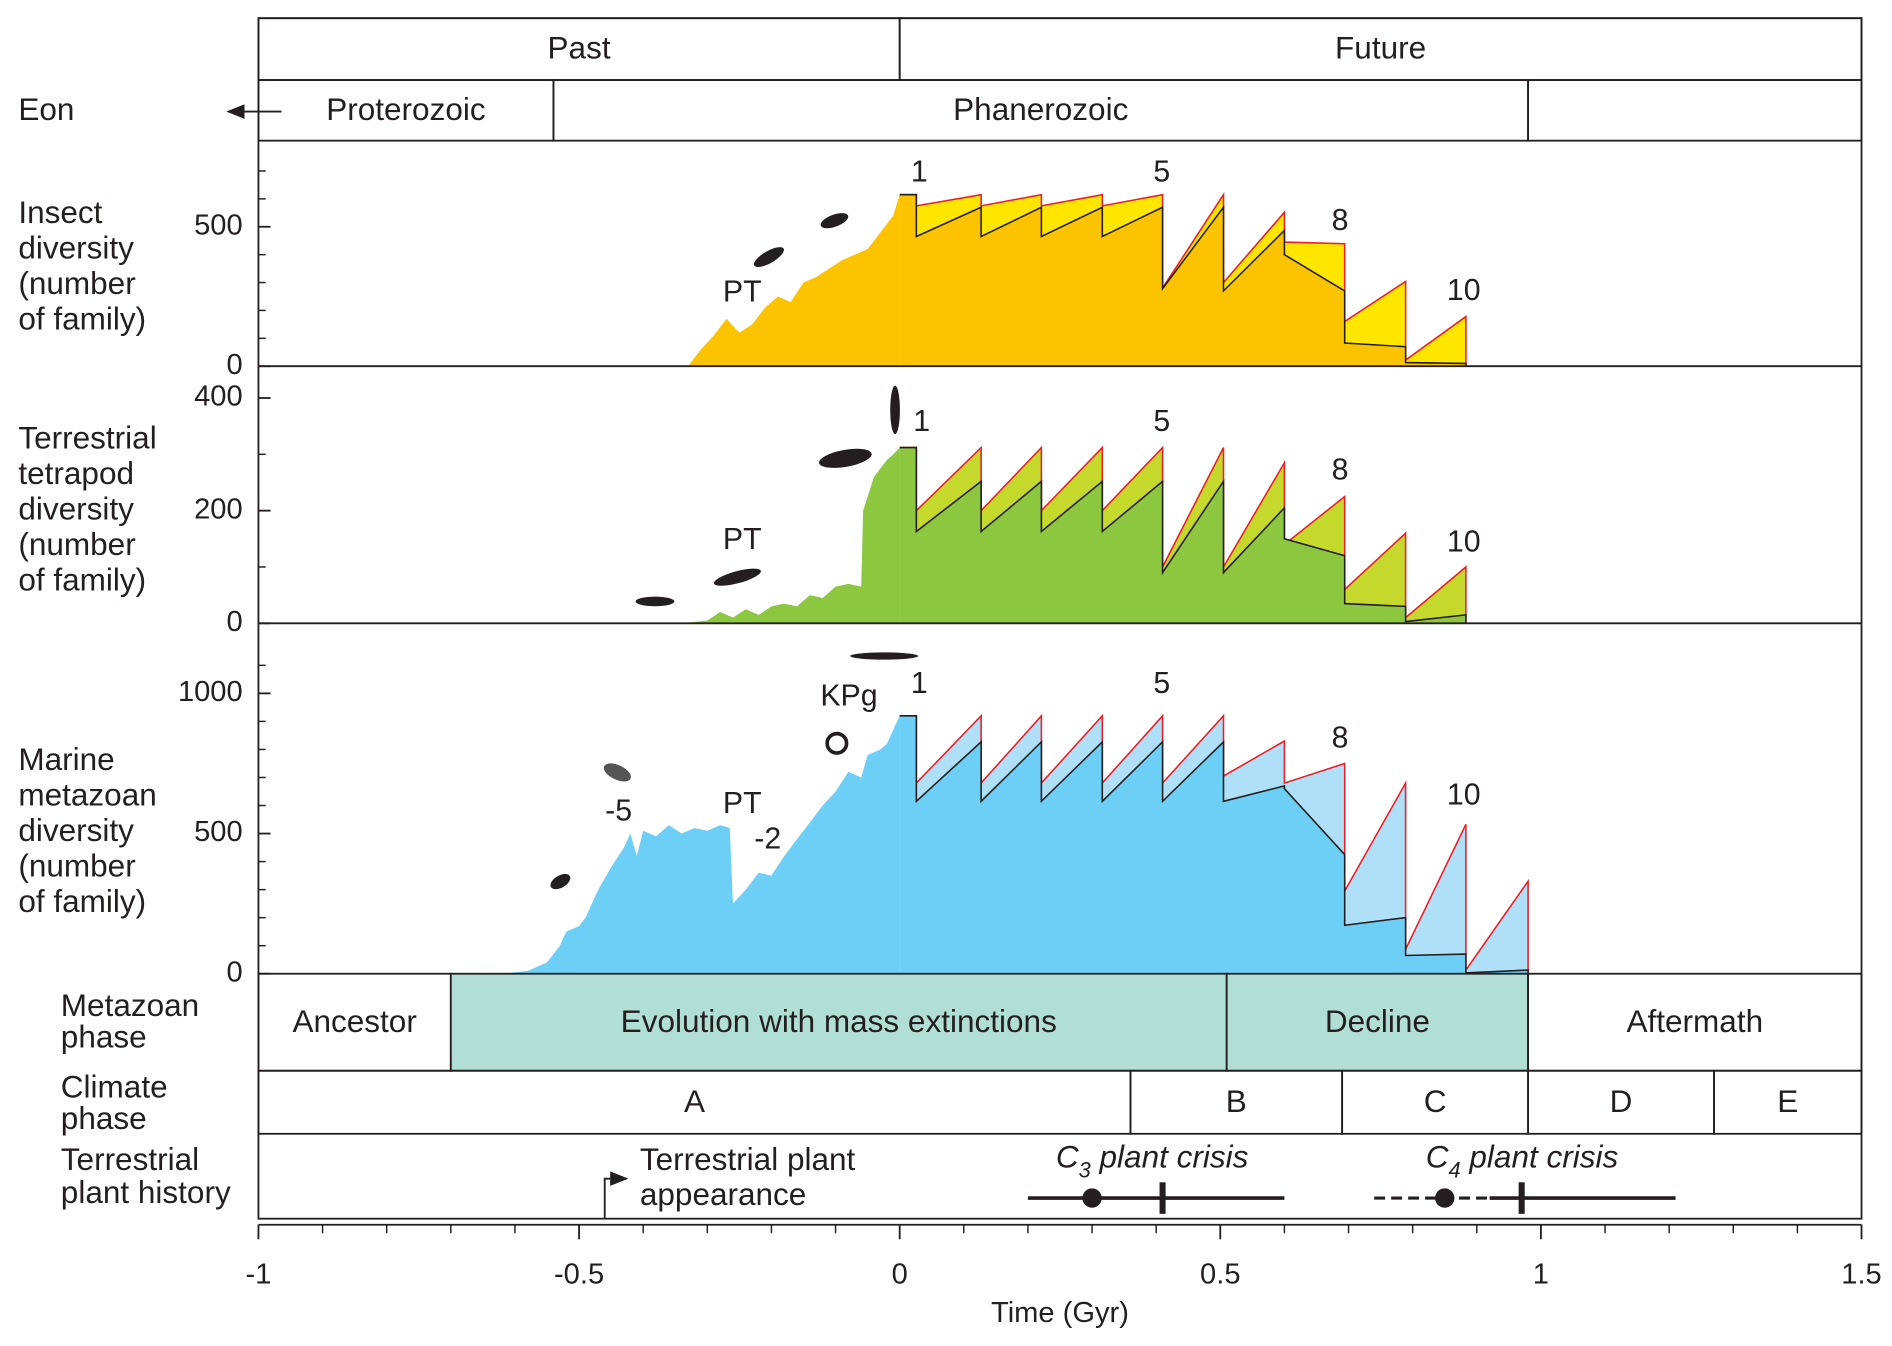  What do you see at coordinates (694, 1101) in the screenshot?
I see `phase-label: A` at bounding box center [694, 1101].